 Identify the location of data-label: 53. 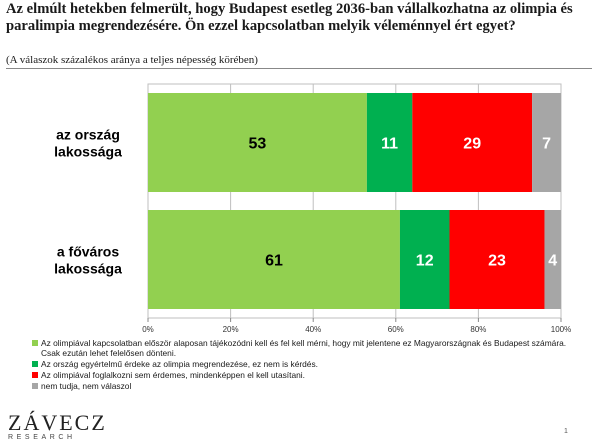
(258, 144).